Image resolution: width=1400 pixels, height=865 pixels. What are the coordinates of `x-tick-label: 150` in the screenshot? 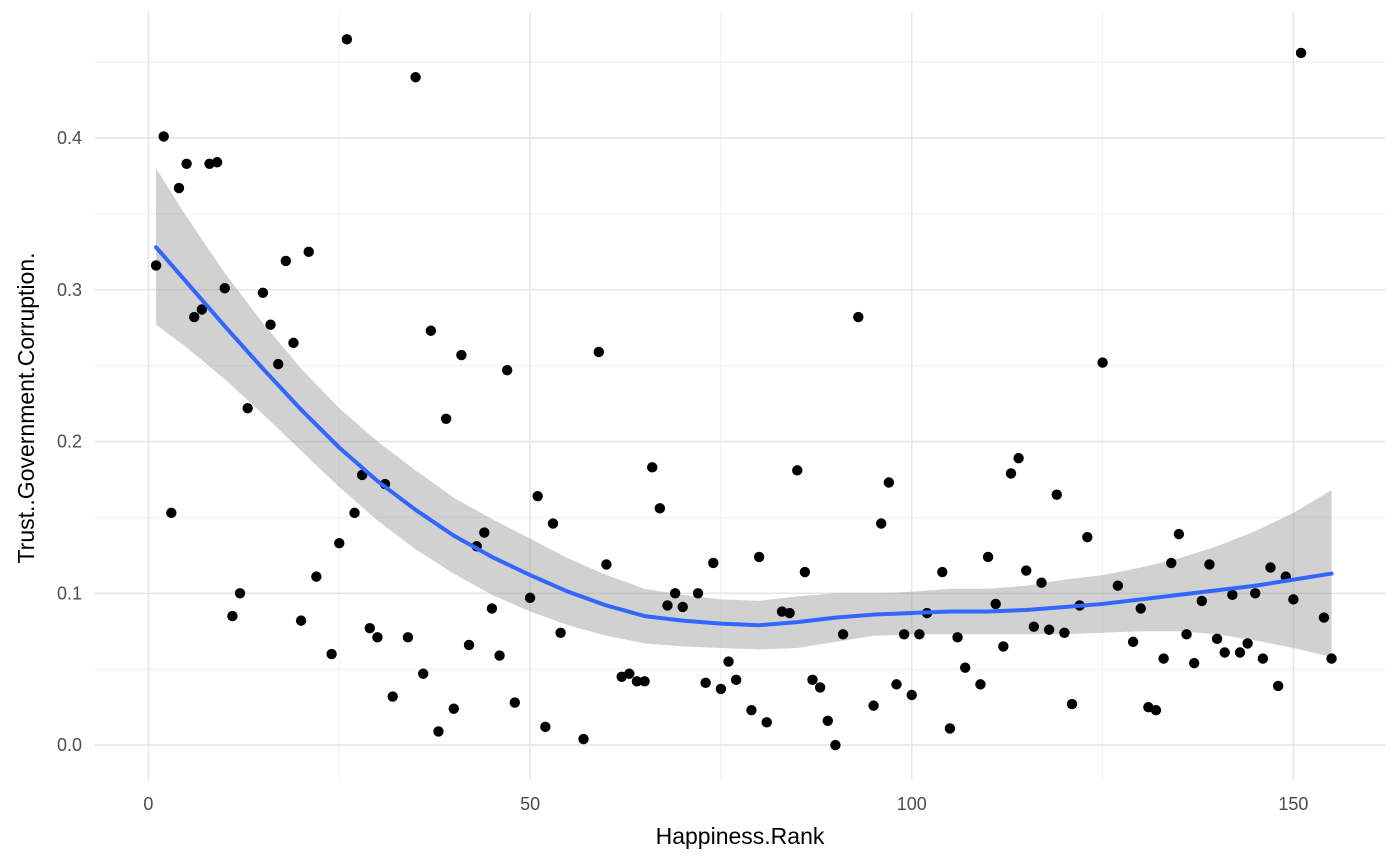 It's located at (1293, 804).